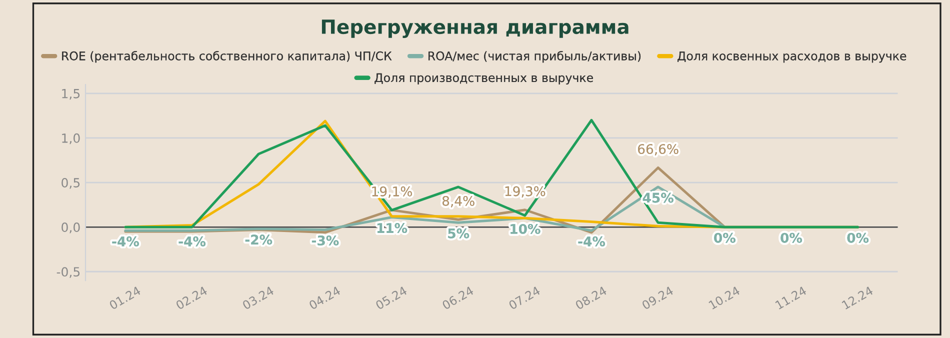 This screenshot has width=950, height=338. Describe the element at coordinates (792, 57) in the screenshot. I see `legend-label: Доля косвенных расходов в выручке` at that location.